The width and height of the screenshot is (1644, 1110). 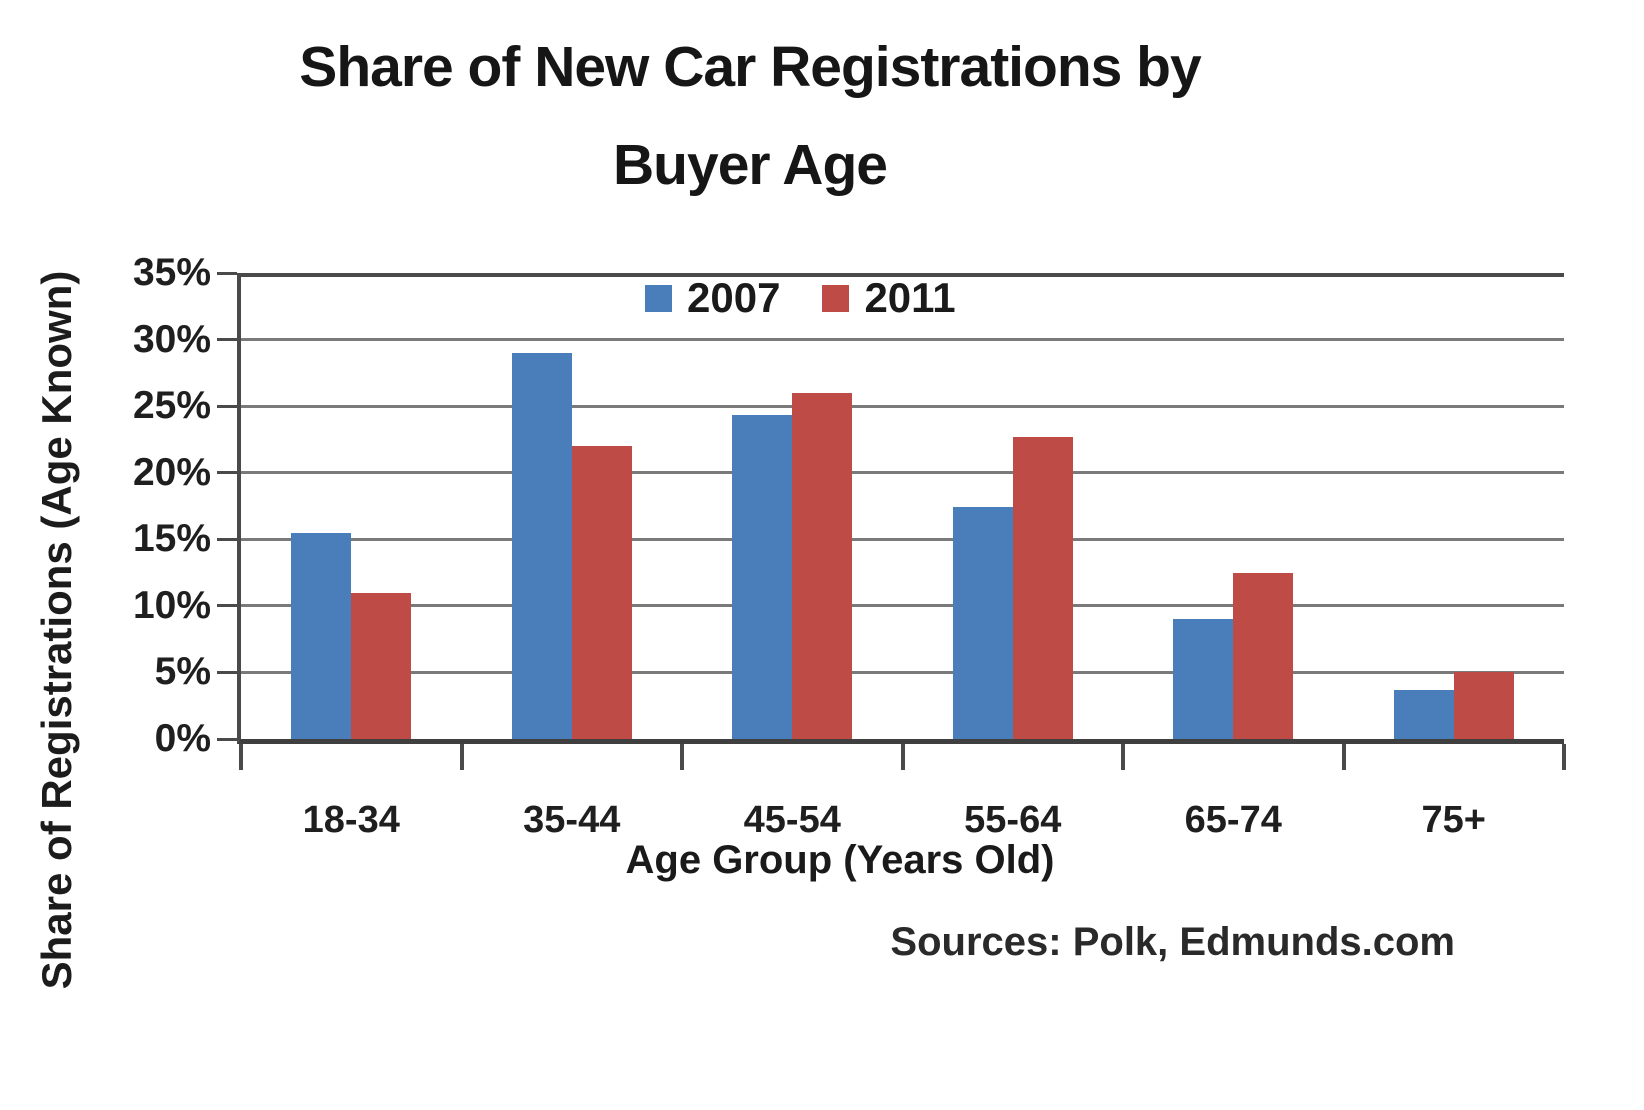 I want to click on y-tick-20%, so click(x=227, y=473).